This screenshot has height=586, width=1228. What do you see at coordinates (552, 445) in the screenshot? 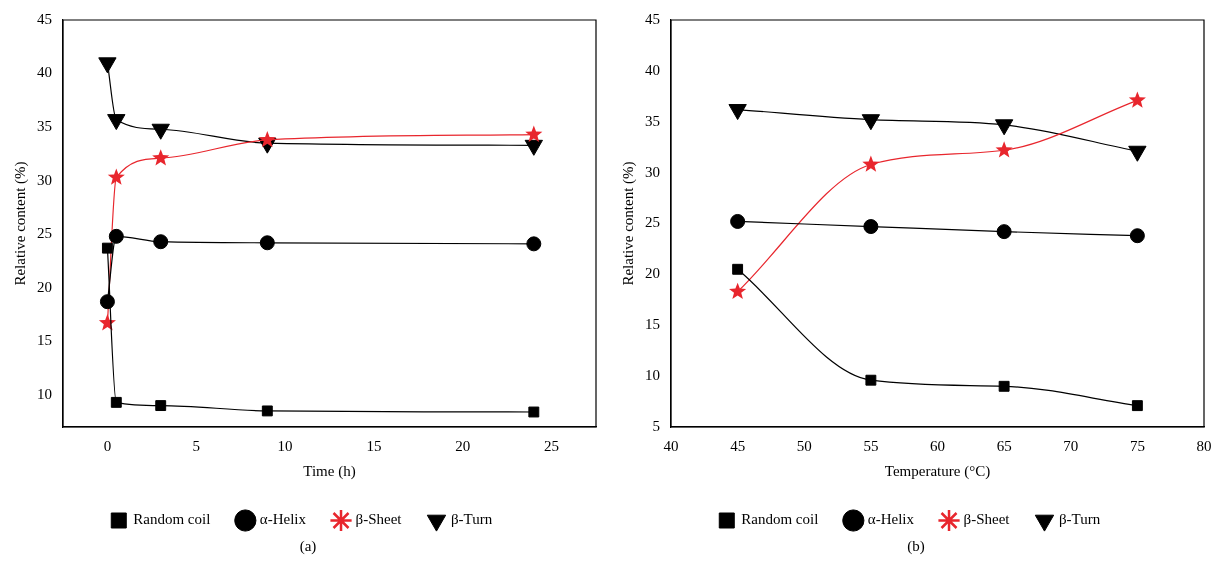
I see `x-tick-label: 25` at bounding box center [552, 445].